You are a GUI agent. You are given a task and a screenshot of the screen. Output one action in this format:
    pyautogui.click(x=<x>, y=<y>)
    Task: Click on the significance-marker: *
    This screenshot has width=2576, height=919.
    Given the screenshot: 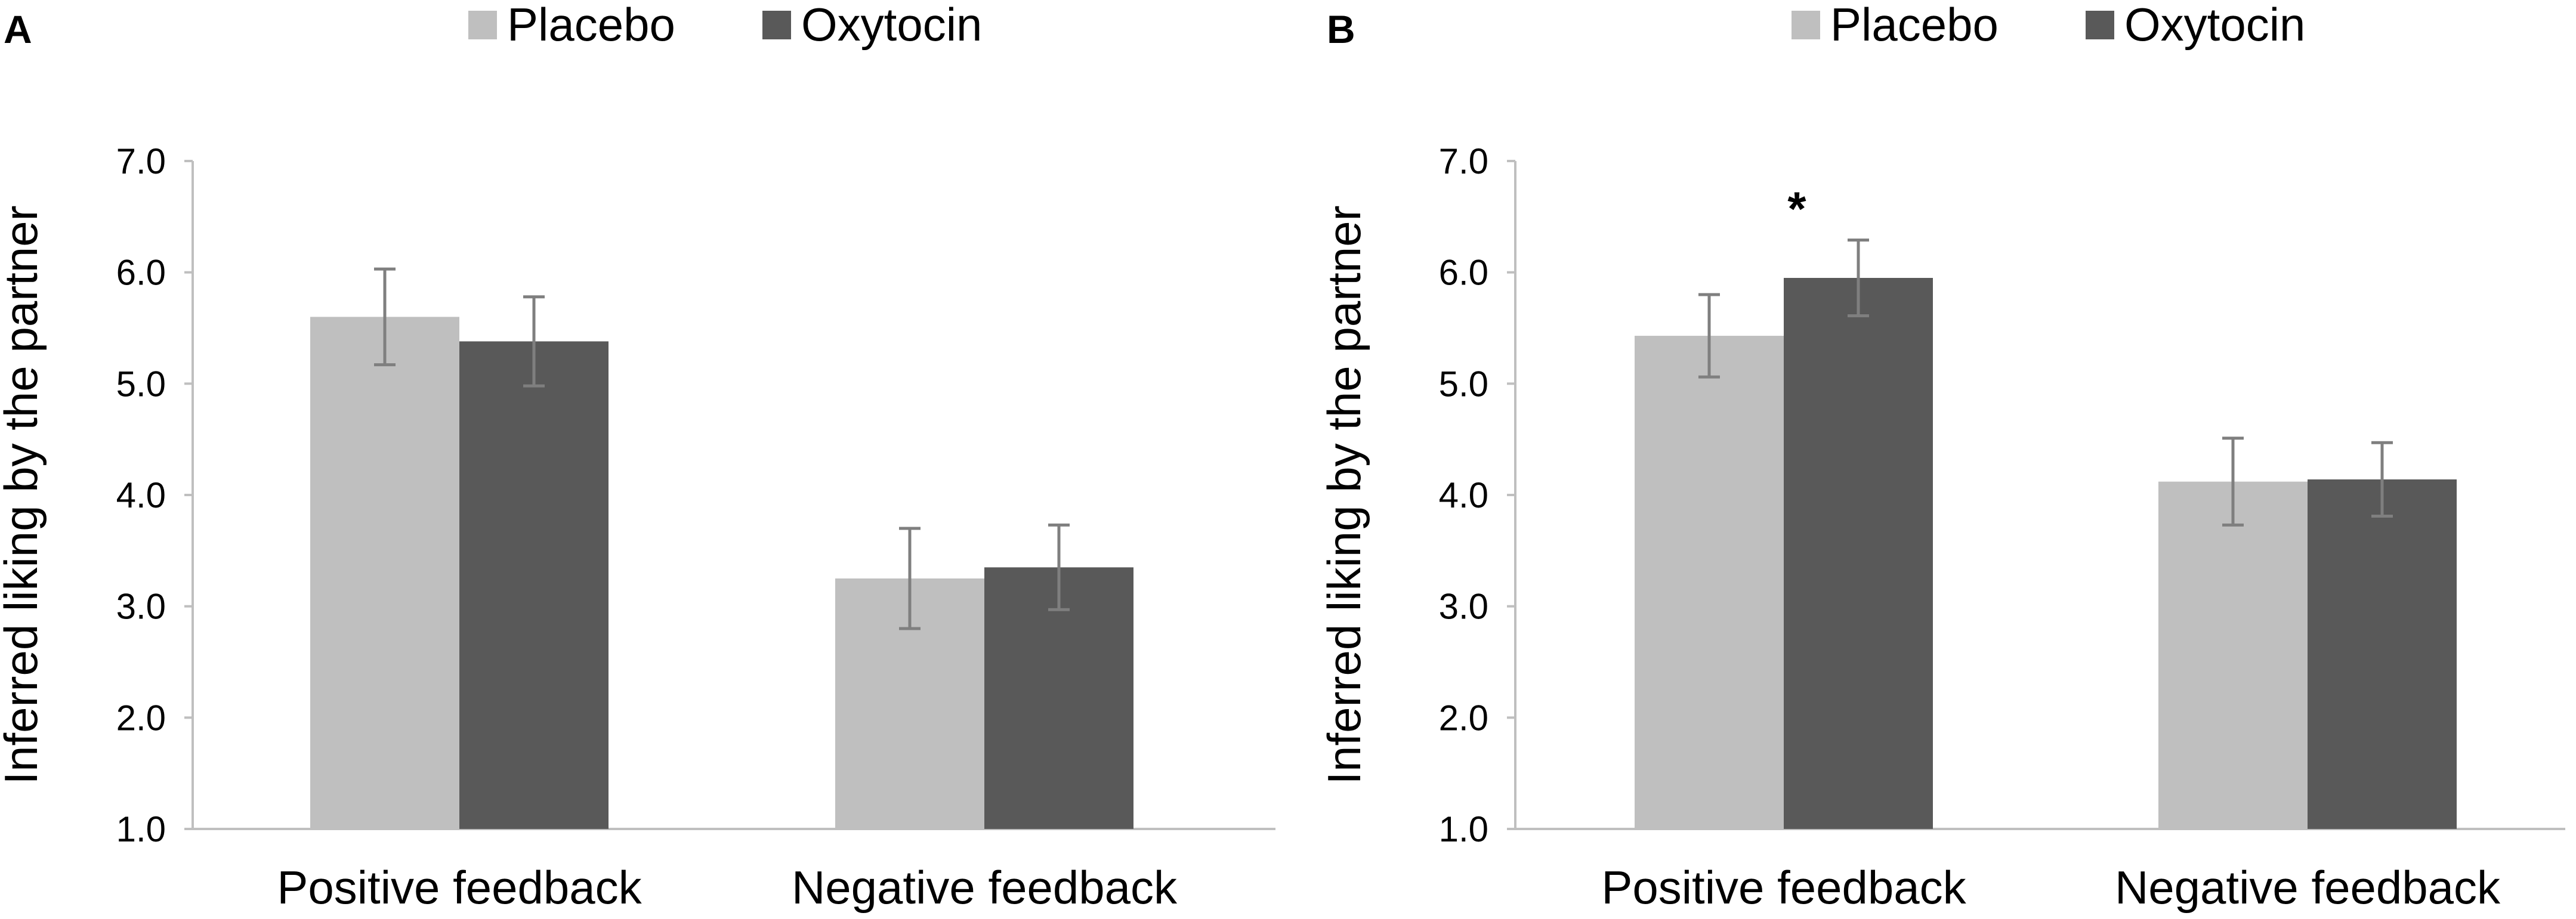 What is the action you would take?
    pyautogui.click(x=1796, y=209)
    